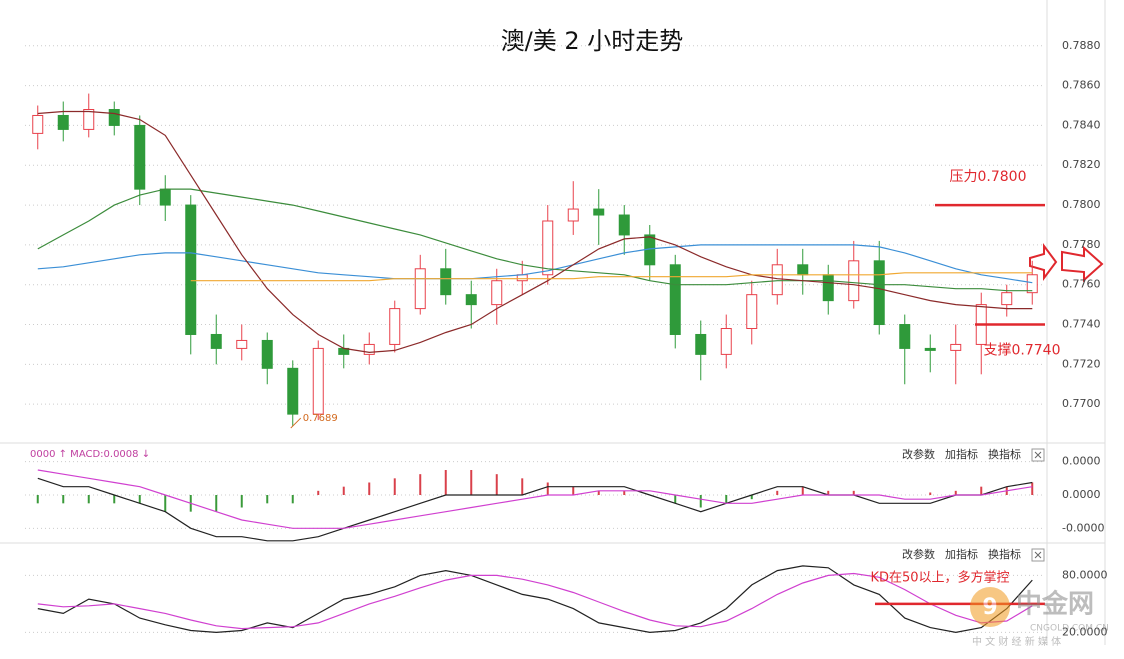  I want to click on annotation-arrow, so click(296, 423).